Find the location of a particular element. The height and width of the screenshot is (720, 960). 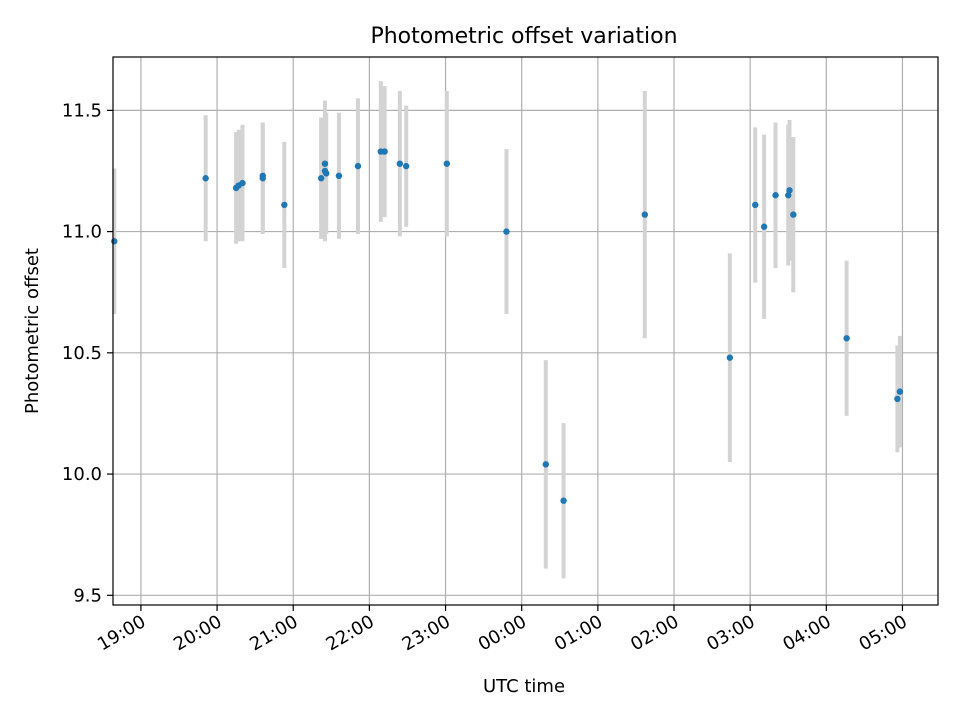

y-axis-label: Photometric offset is located at coordinates (32, 331).